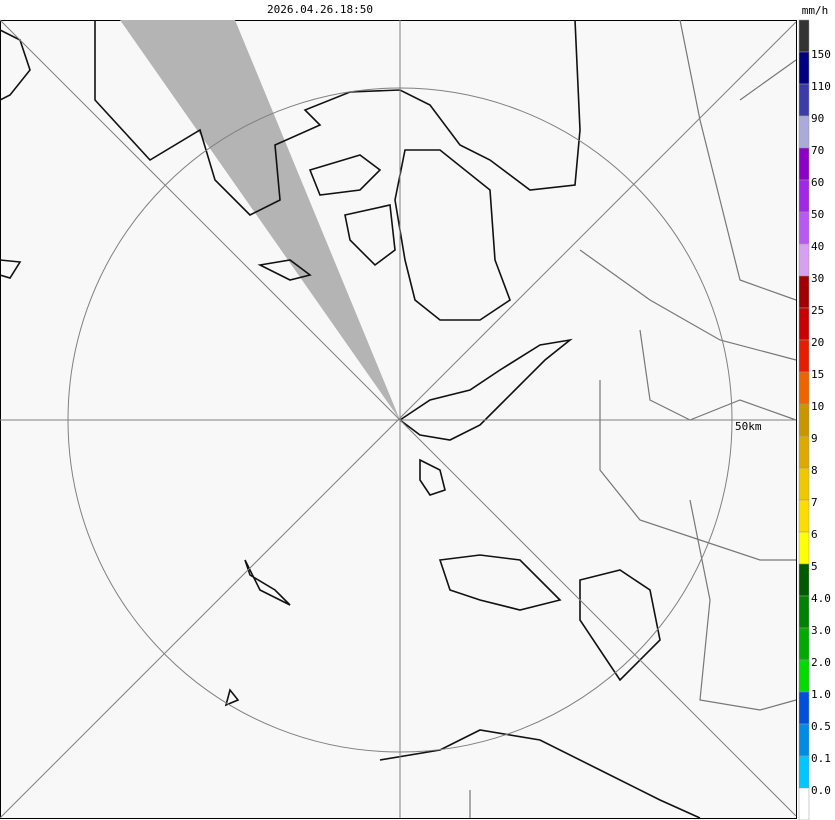 The width and height of the screenshot is (835, 820). Describe the element at coordinates (748, 426) in the screenshot. I see `range-label: 50km` at that location.